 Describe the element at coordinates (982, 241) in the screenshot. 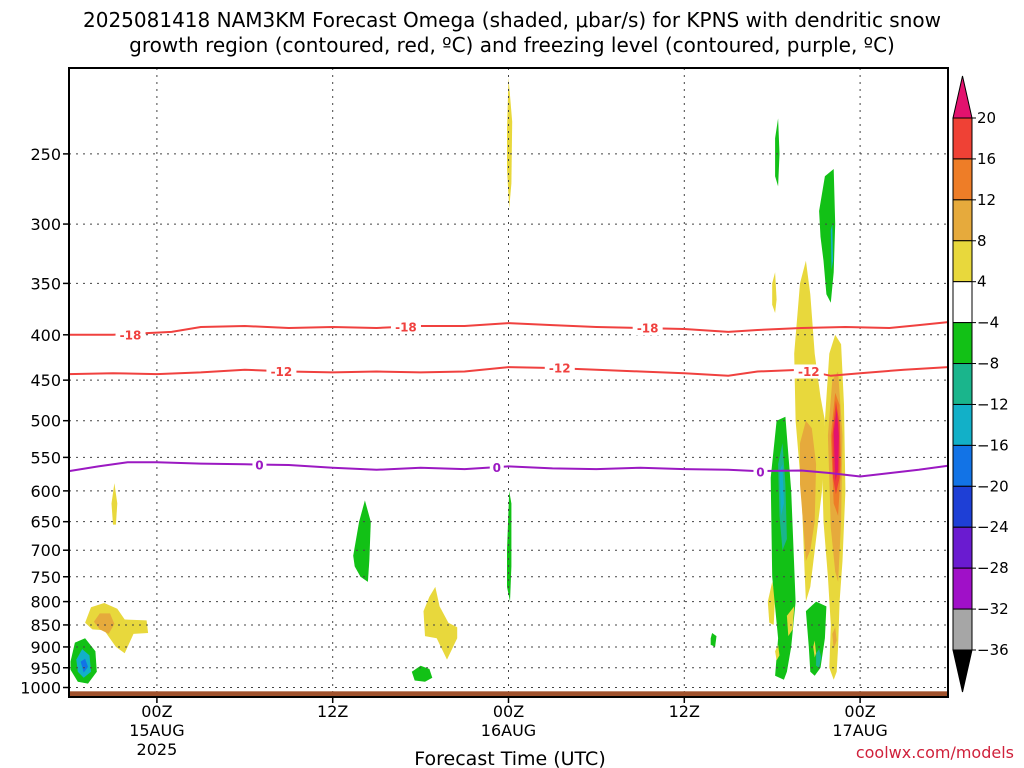

I see `colorbar-label: 8` at that location.